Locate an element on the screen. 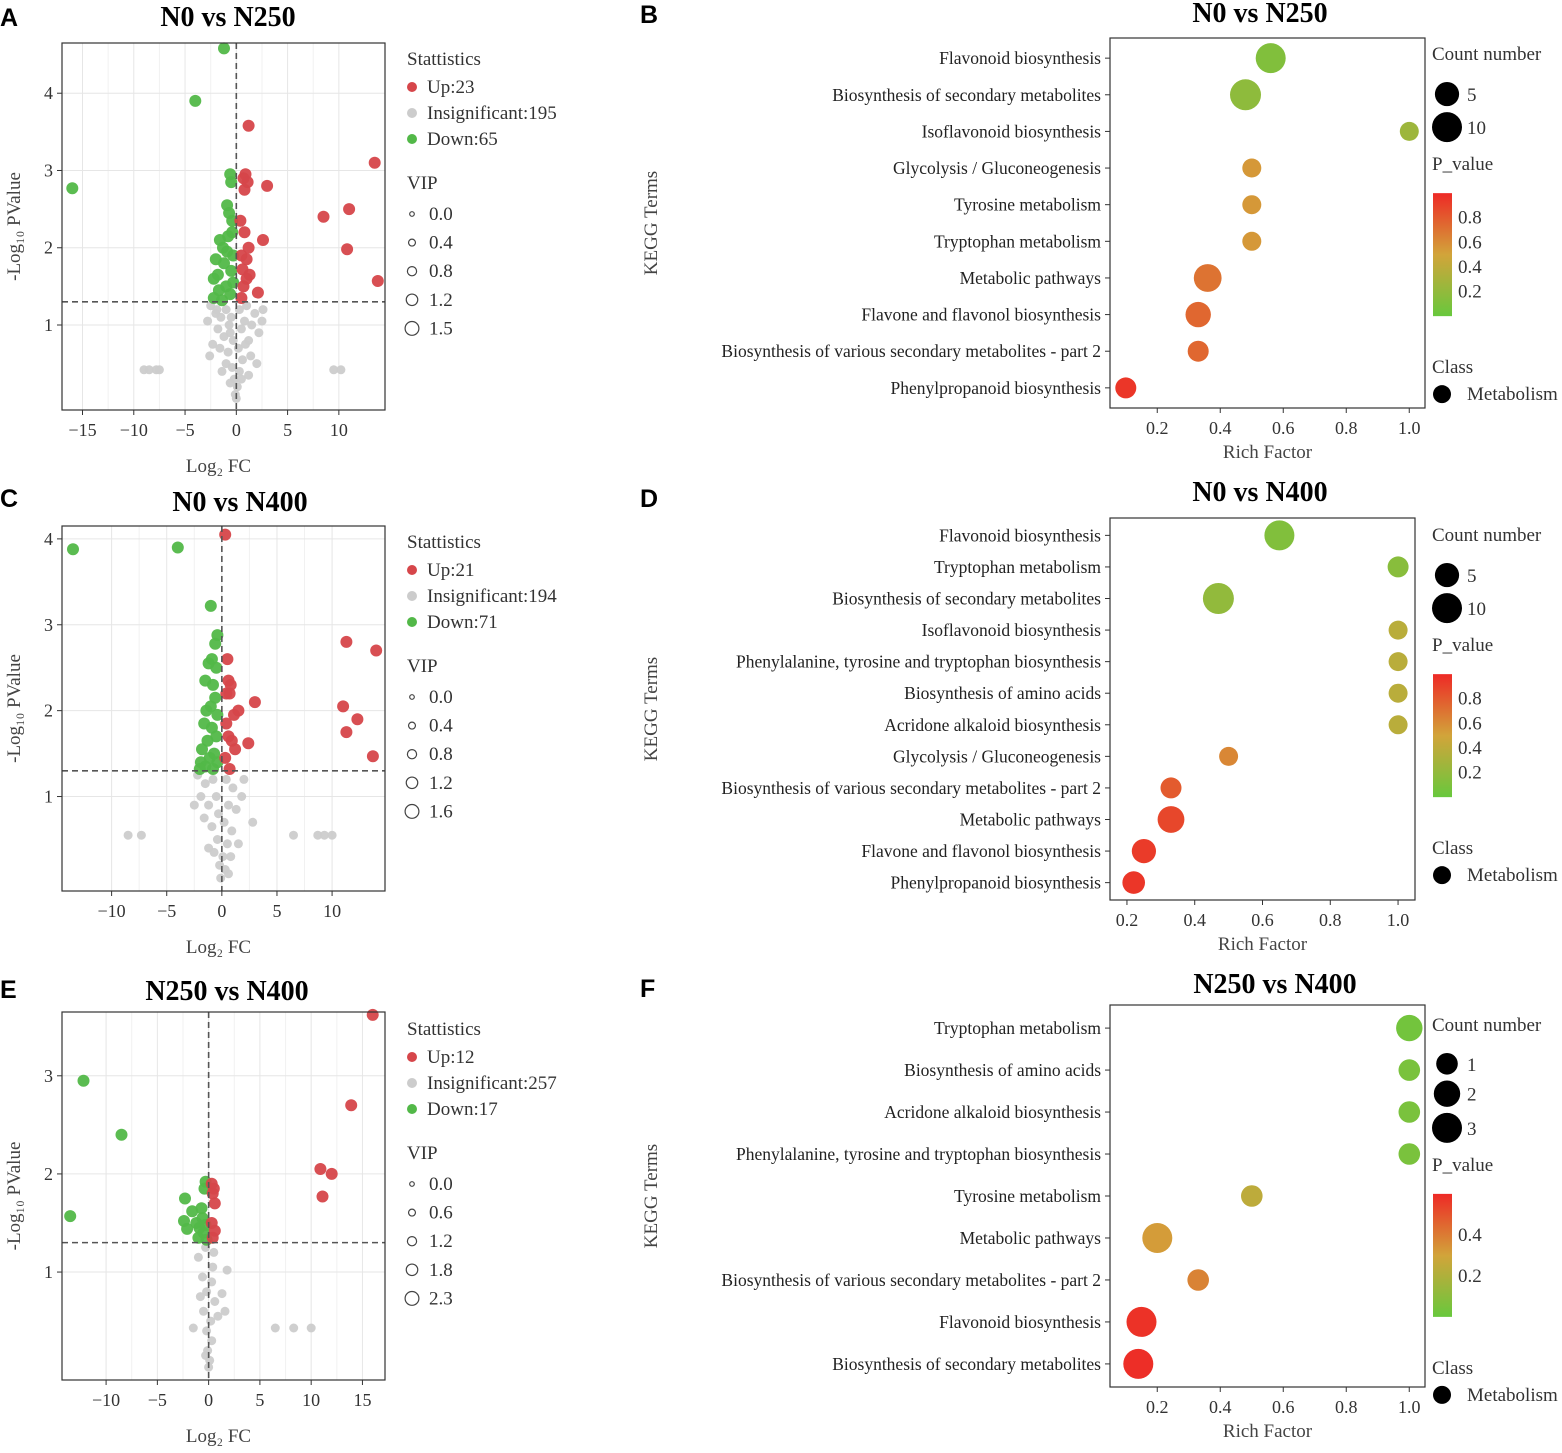  legend-down-label: Down:65 is located at coordinates (462, 139).